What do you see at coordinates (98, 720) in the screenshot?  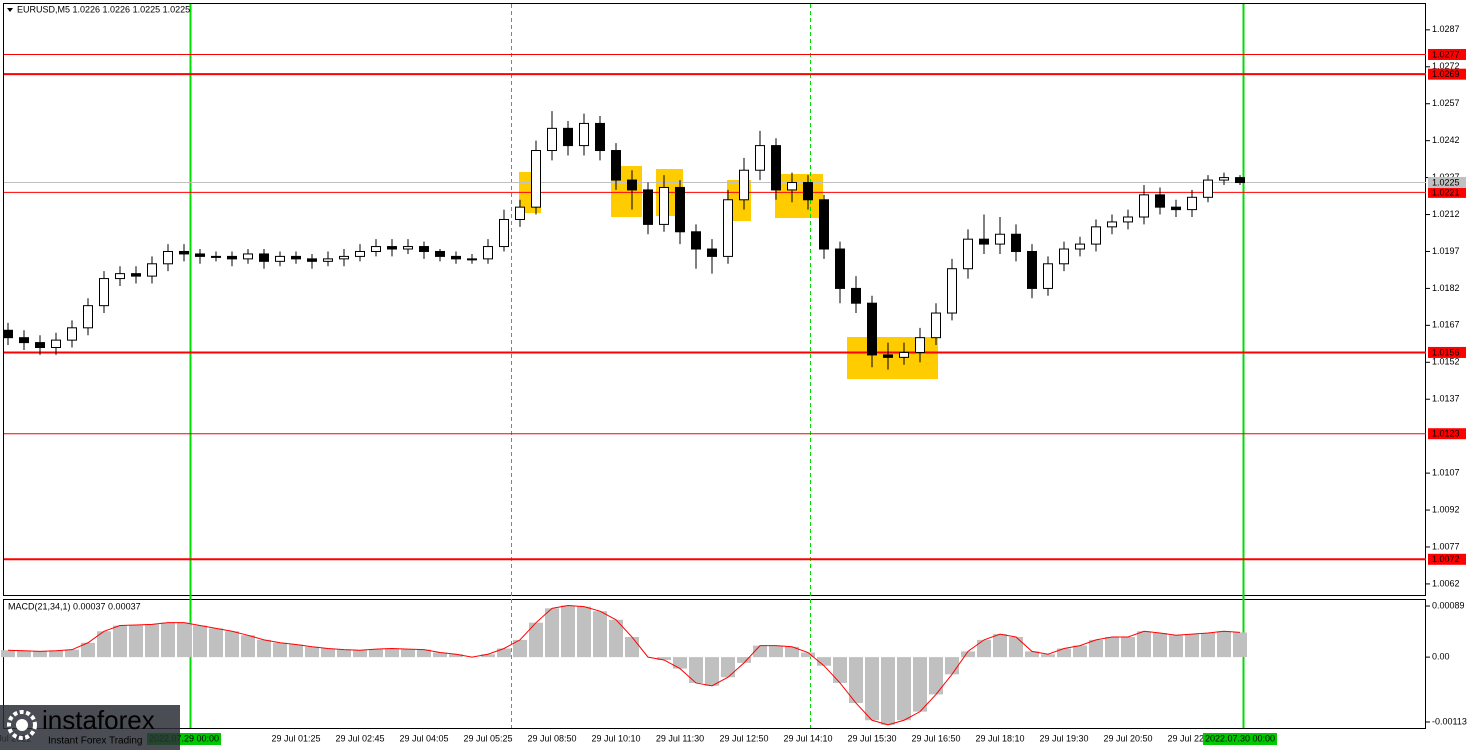 I see `logo-name: instaforex` at bounding box center [98, 720].